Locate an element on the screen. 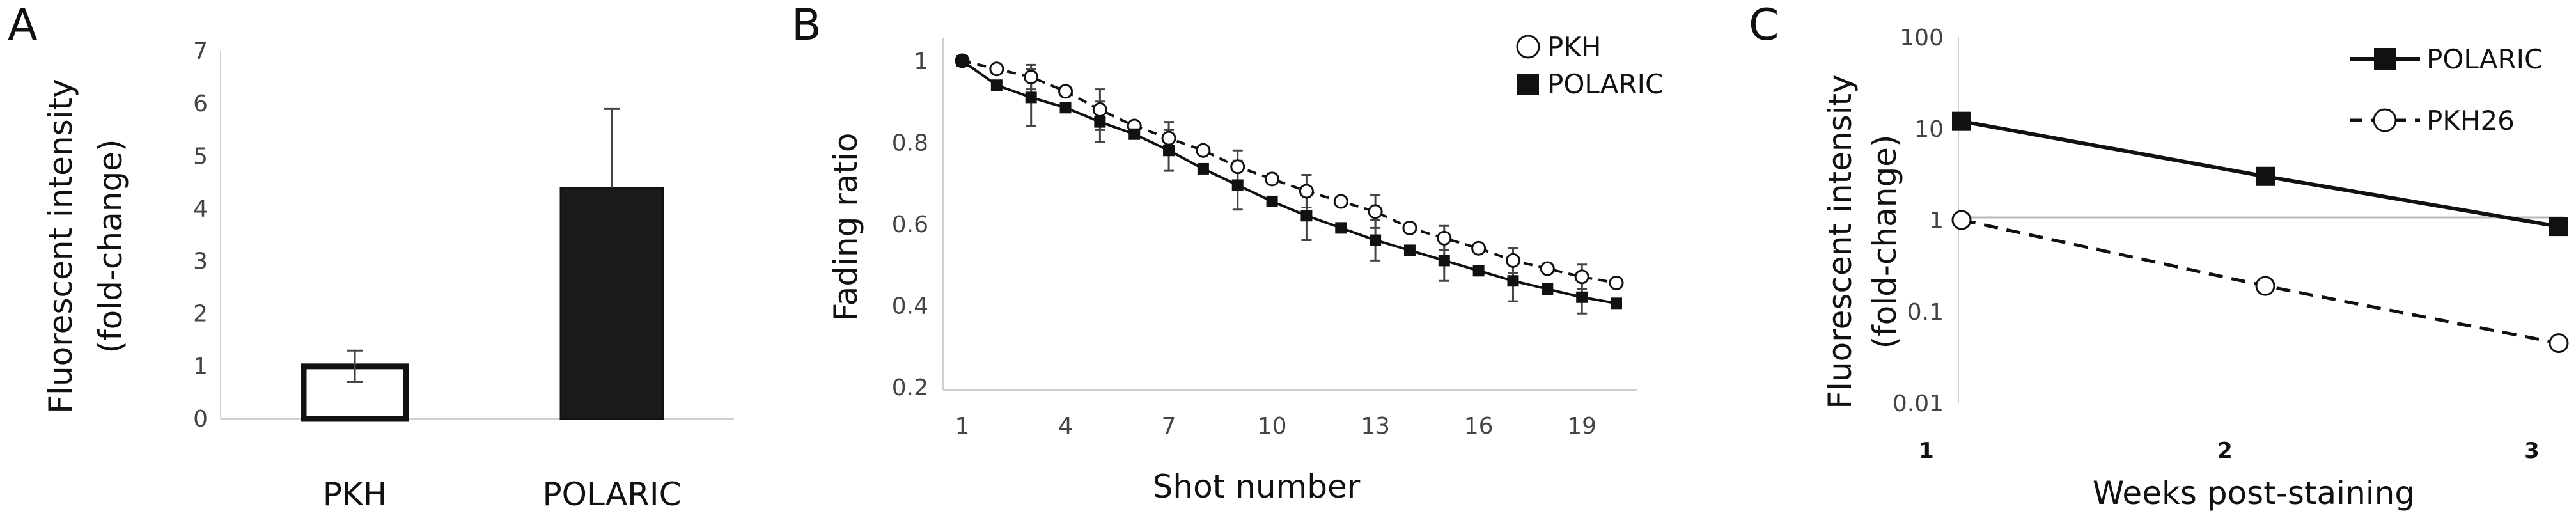 The width and height of the screenshot is (2576, 518). panel-a-category-polaric: POLARIC is located at coordinates (611, 494).